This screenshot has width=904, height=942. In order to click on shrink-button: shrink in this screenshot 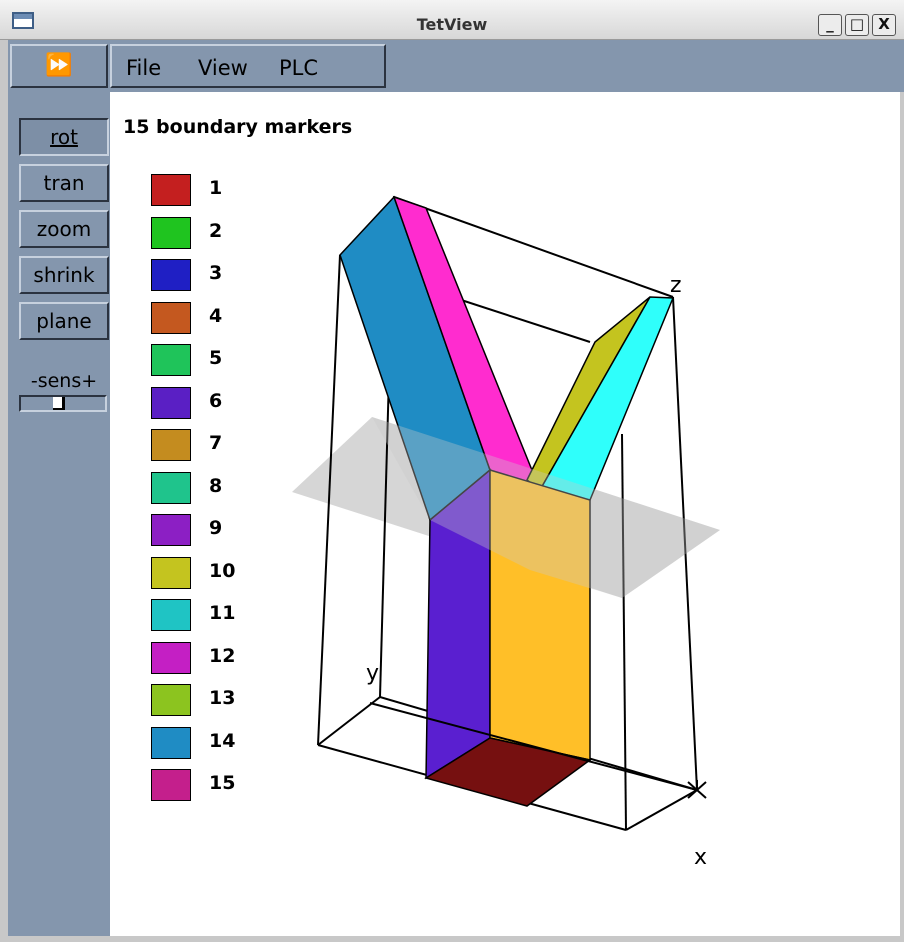, I will do `click(64, 275)`.